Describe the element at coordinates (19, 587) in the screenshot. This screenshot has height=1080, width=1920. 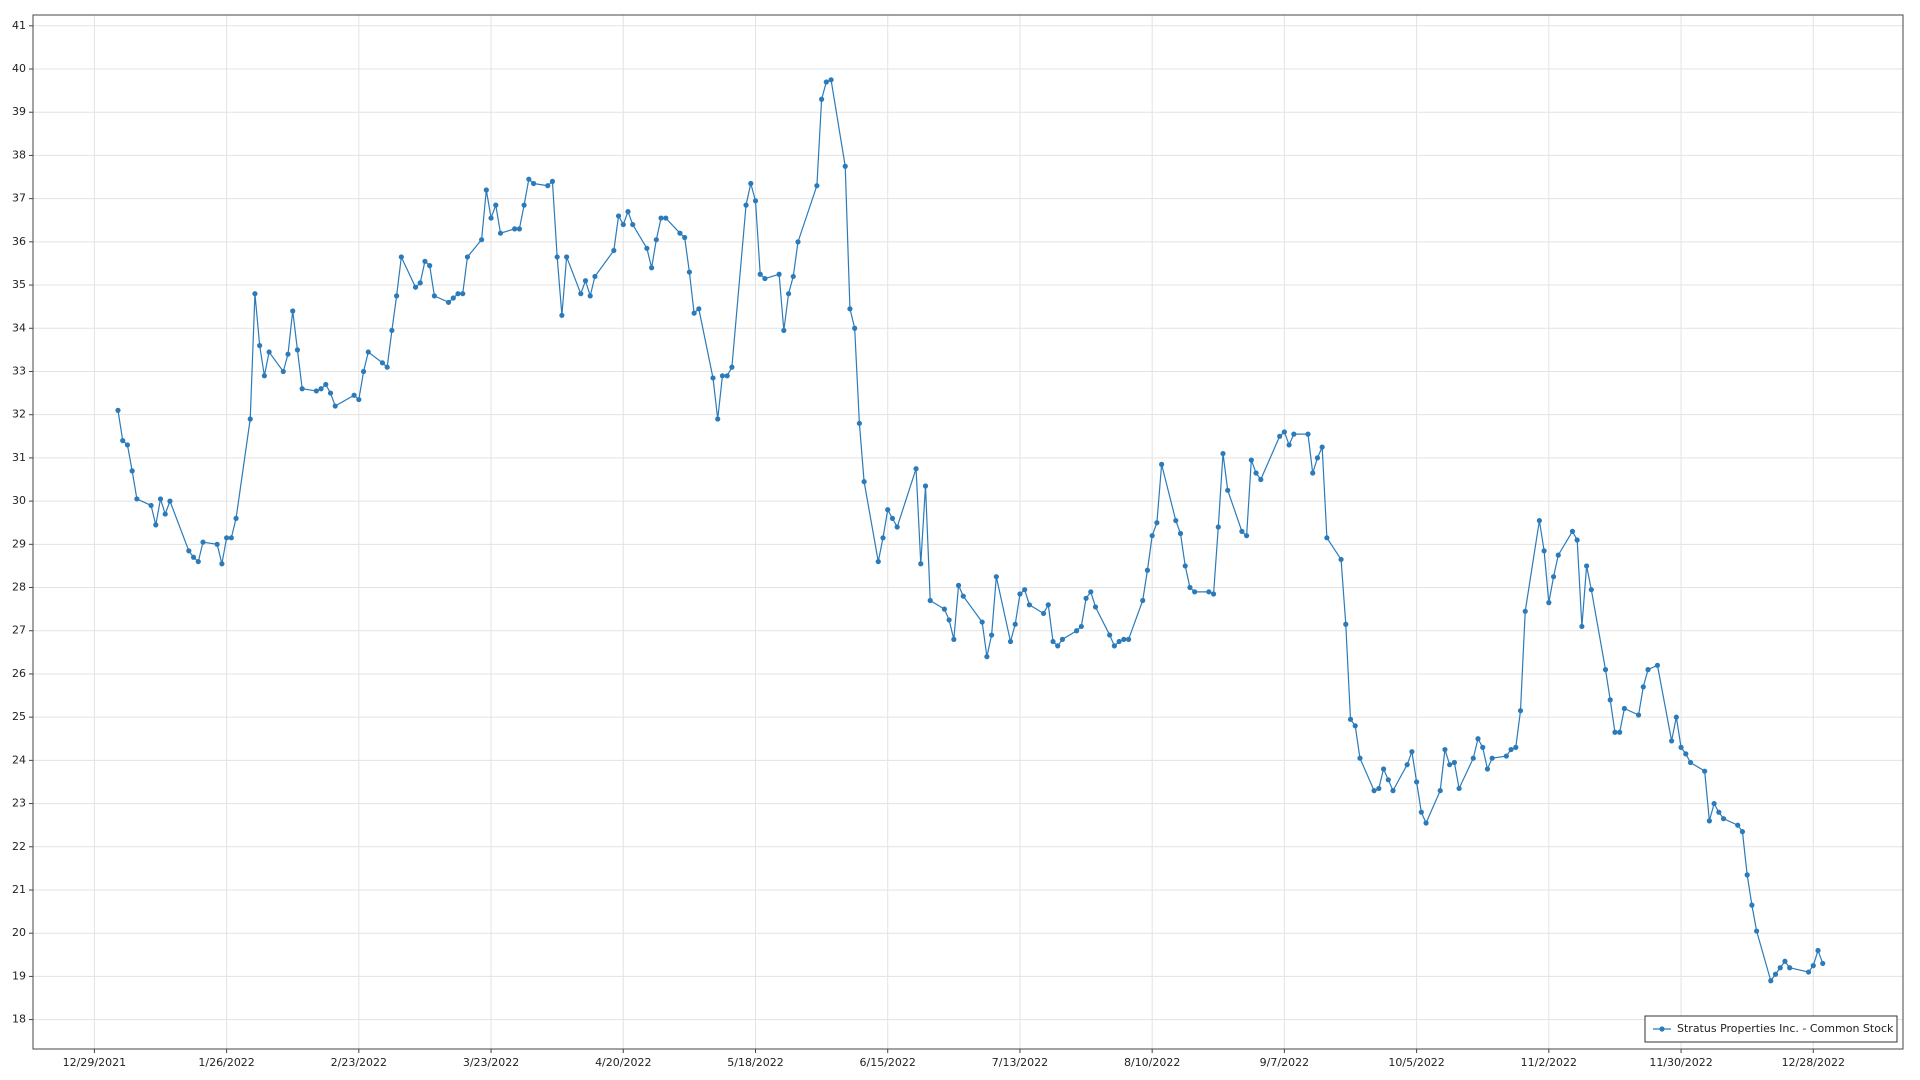
I see `y-tick-label: 28` at that location.